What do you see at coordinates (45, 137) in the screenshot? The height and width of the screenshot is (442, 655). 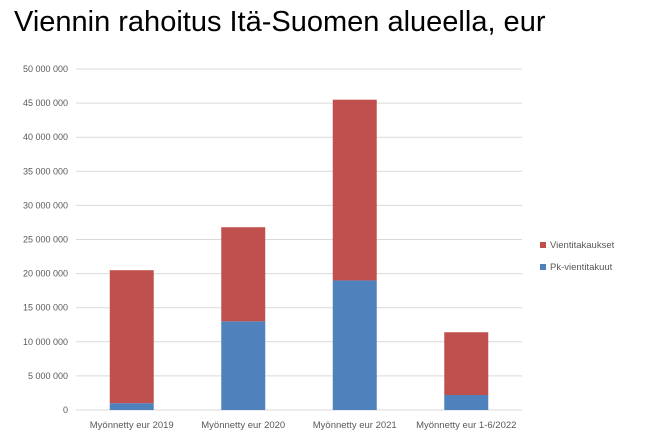 I see `y-tick-label: 40 000 000` at bounding box center [45, 137].